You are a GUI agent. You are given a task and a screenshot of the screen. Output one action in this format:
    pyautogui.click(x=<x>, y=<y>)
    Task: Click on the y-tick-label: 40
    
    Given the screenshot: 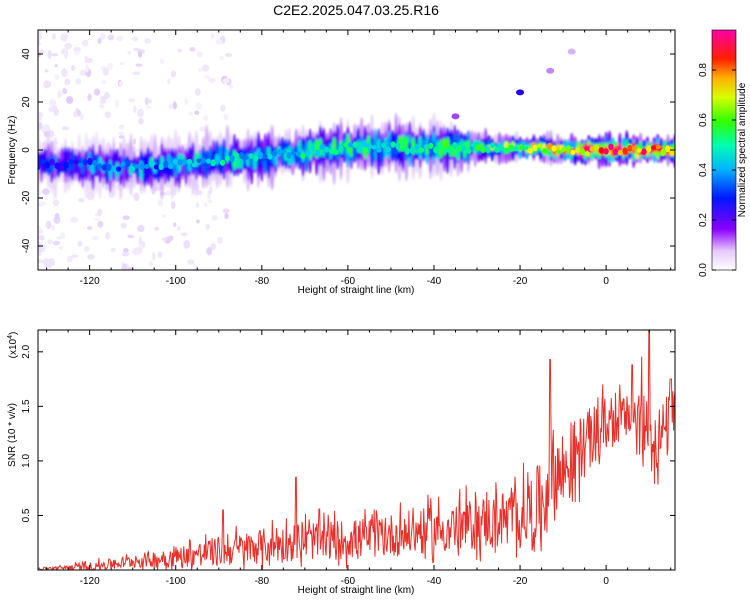 What is the action you would take?
    pyautogui.click(x=26, y=54)
    